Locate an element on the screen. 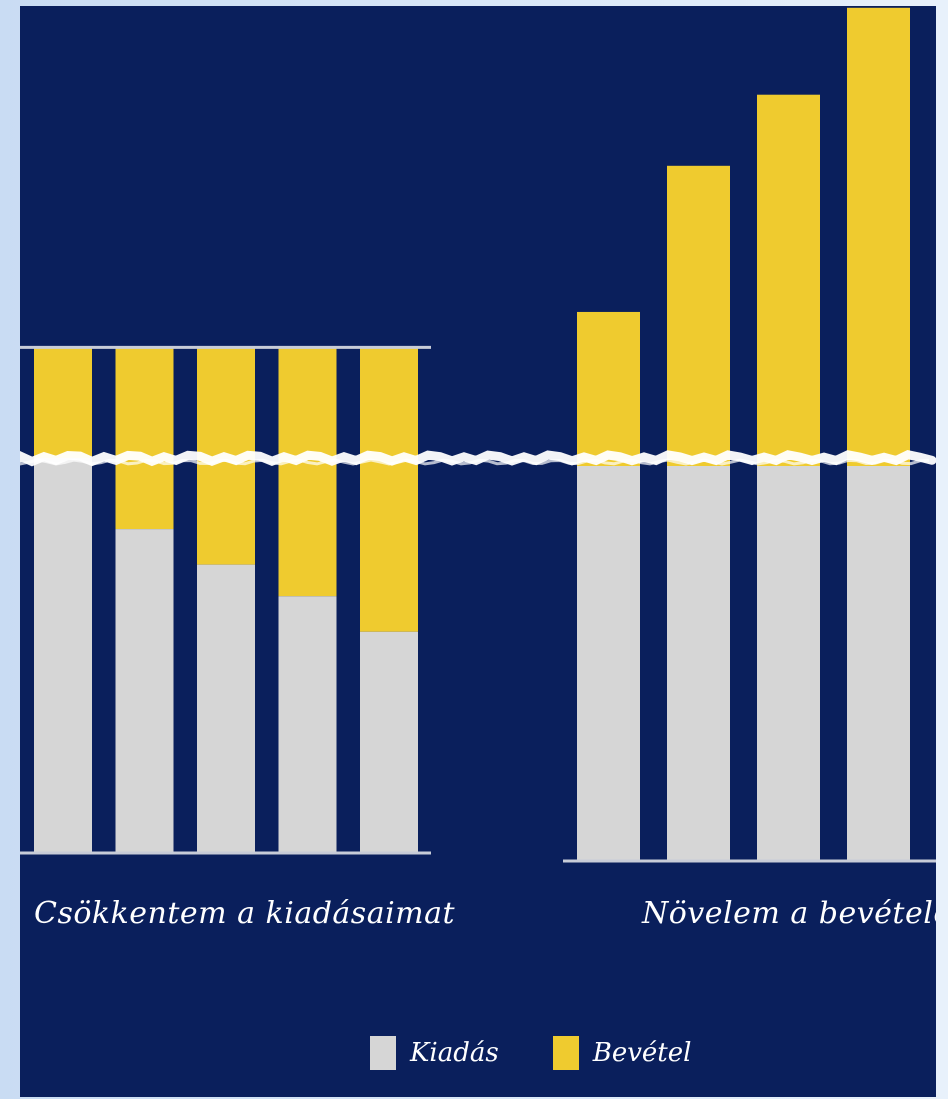 This screenshot has height=1099, width=948. left-group-label: Csökkentem a kiadásaimat is located at coordinates (245, 913).